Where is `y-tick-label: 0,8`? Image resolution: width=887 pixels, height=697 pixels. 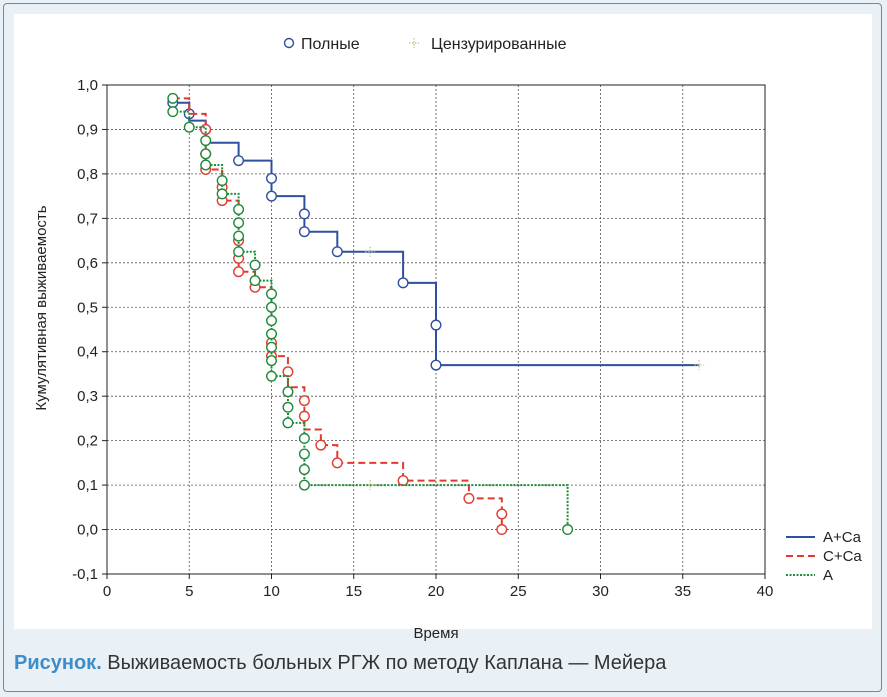 y-tick-label: 0,8 is located at coordinates (87, 174).